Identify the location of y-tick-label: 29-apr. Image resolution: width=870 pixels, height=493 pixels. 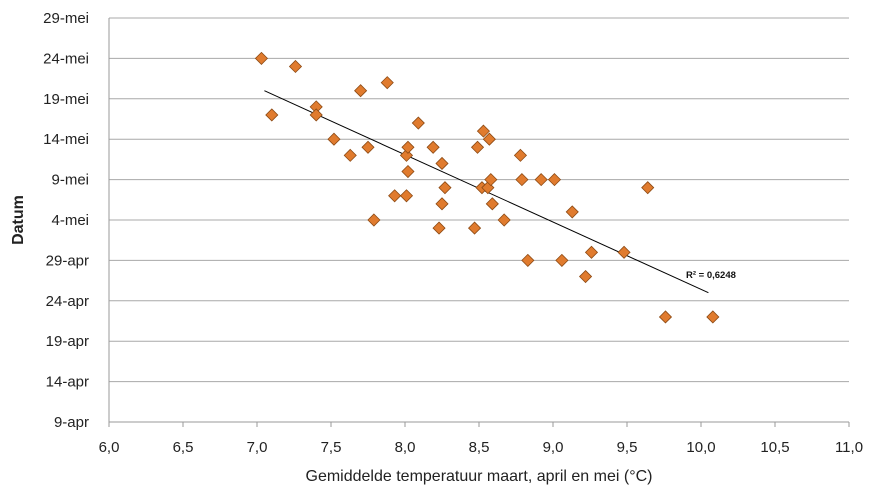
(67, 260).